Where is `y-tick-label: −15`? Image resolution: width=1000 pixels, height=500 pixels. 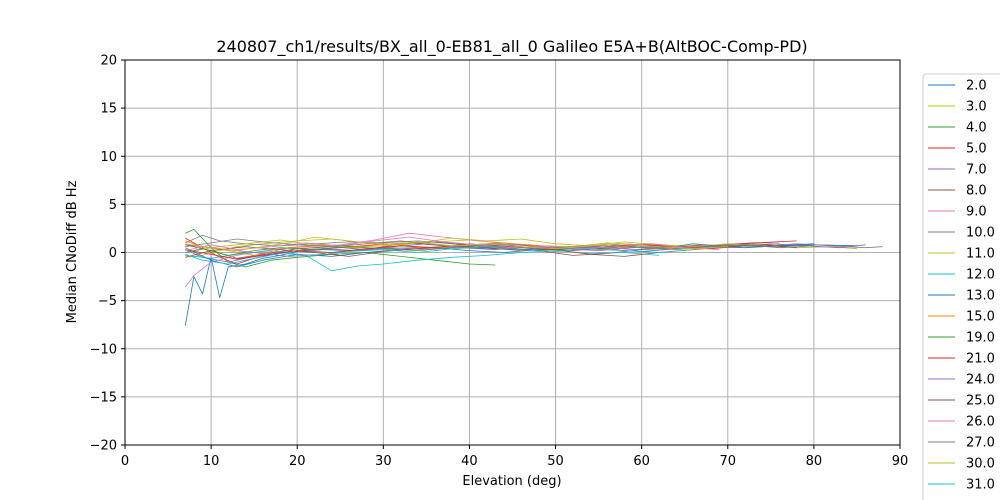
y-tick-label: −15 is located at coordinates (103, 397).